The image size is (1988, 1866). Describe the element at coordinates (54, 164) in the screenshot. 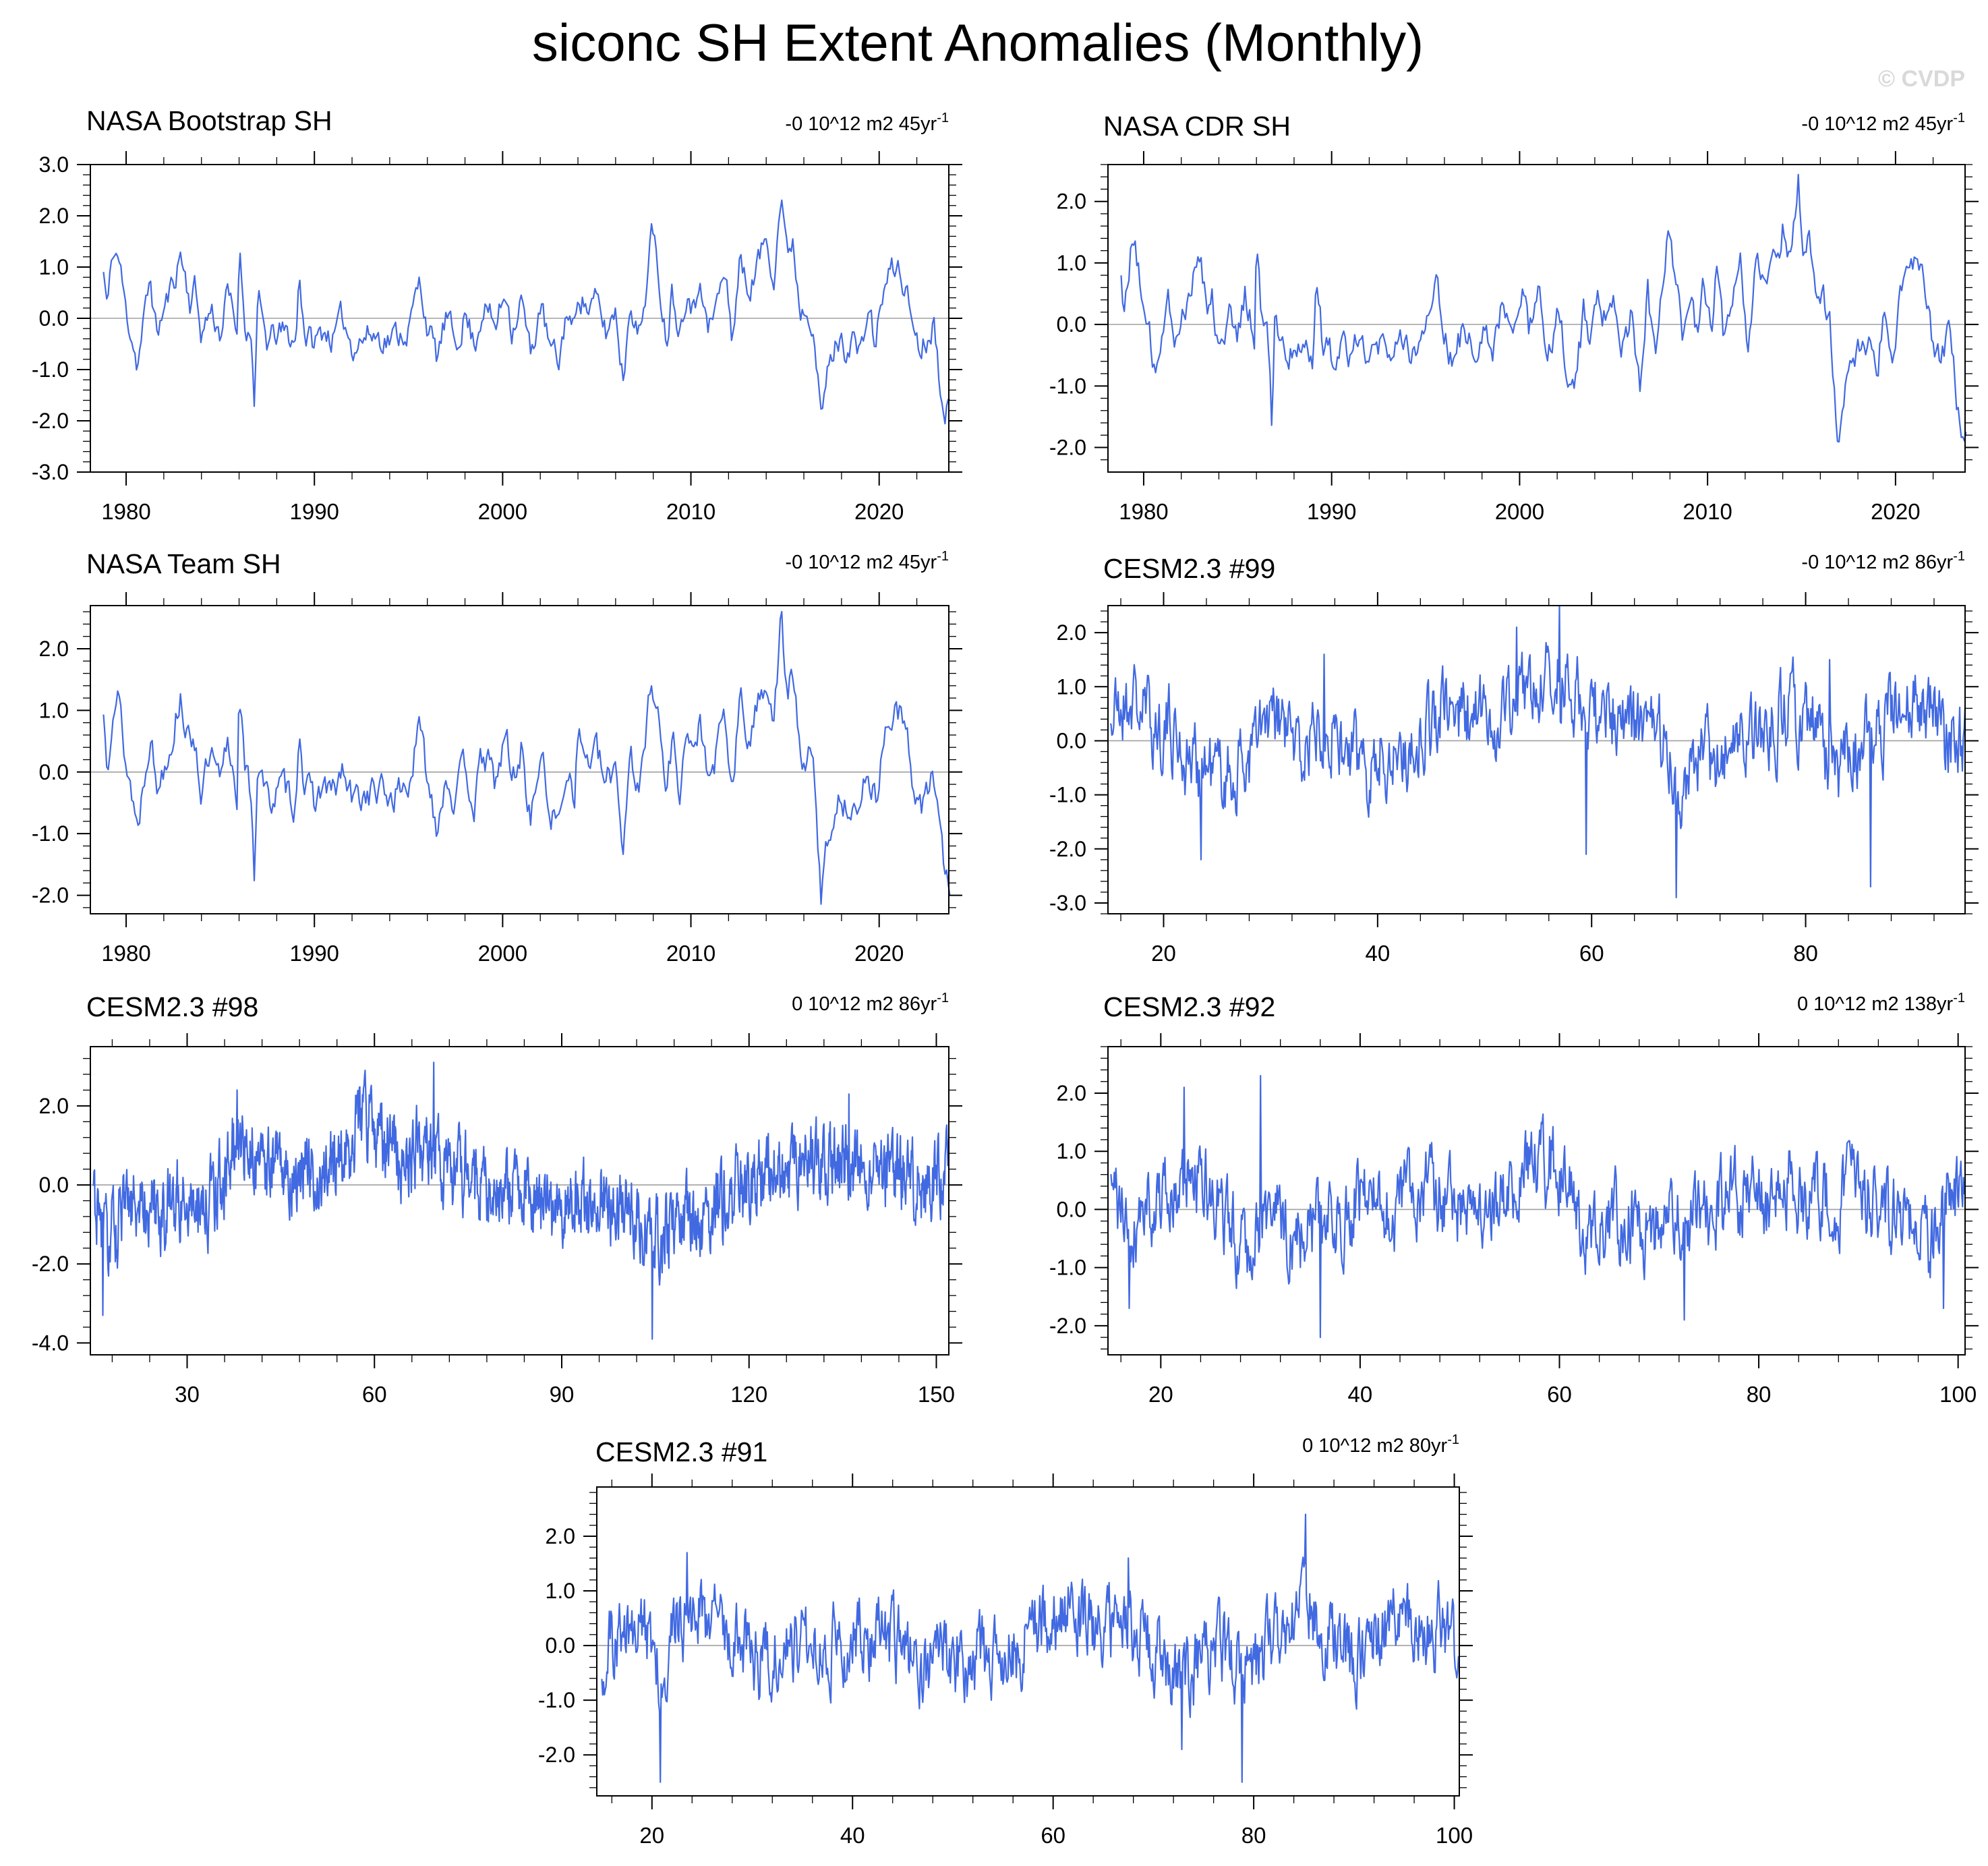

I see `y-tick-label: 3.0` at that location.